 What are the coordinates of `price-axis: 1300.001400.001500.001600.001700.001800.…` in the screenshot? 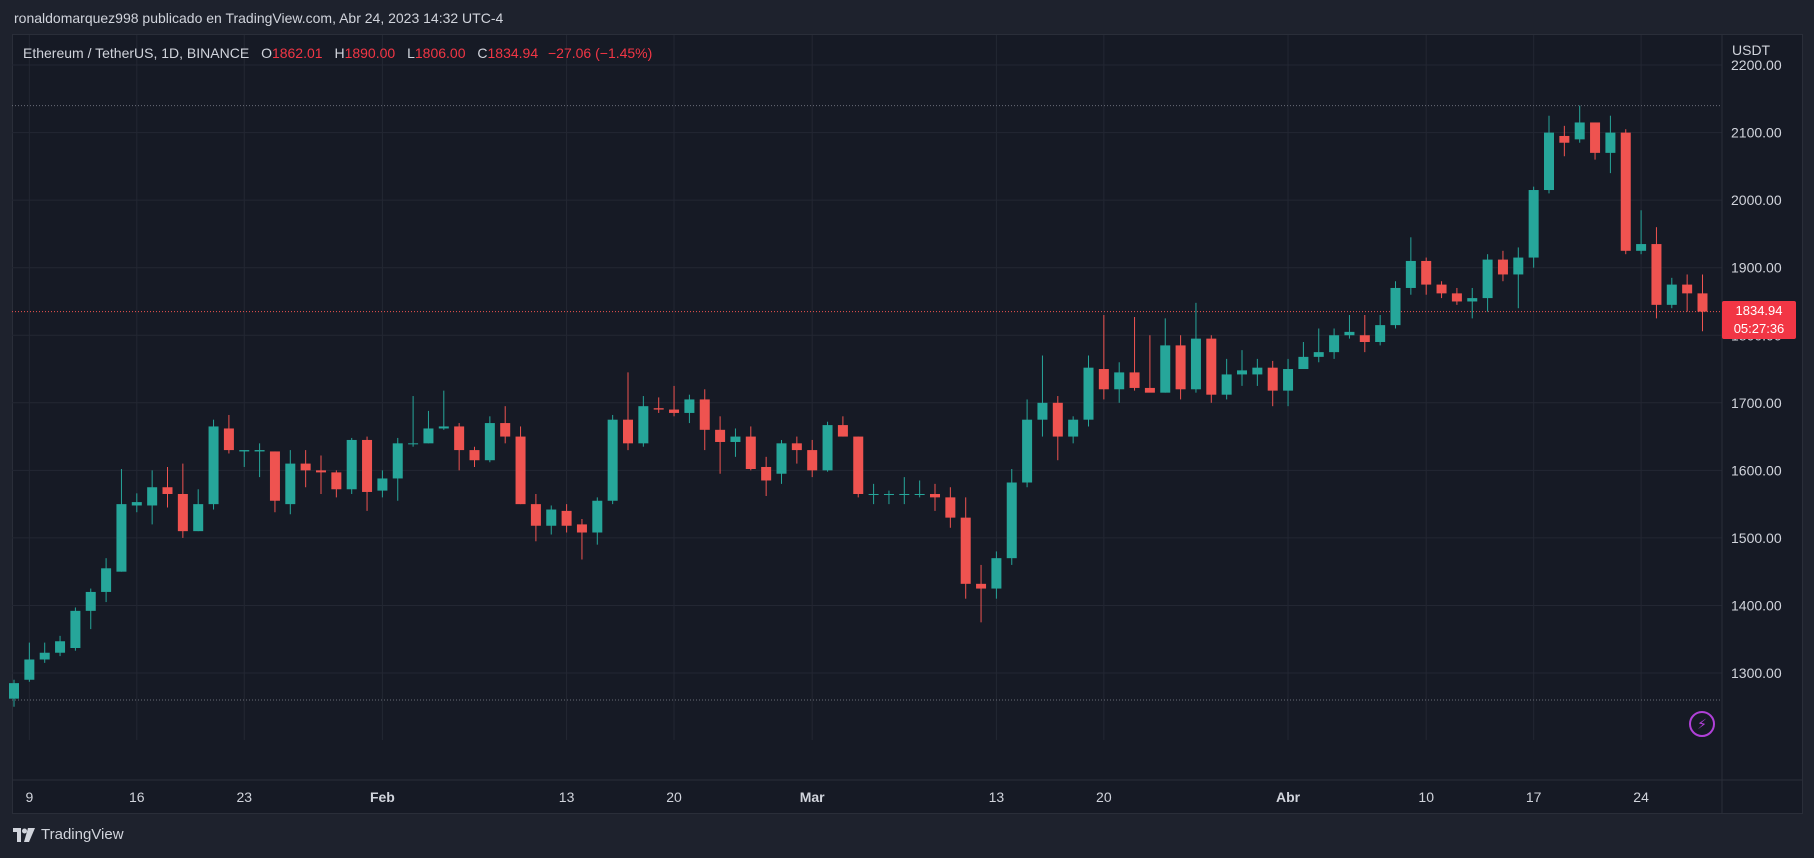 It's located at (1756, 369).